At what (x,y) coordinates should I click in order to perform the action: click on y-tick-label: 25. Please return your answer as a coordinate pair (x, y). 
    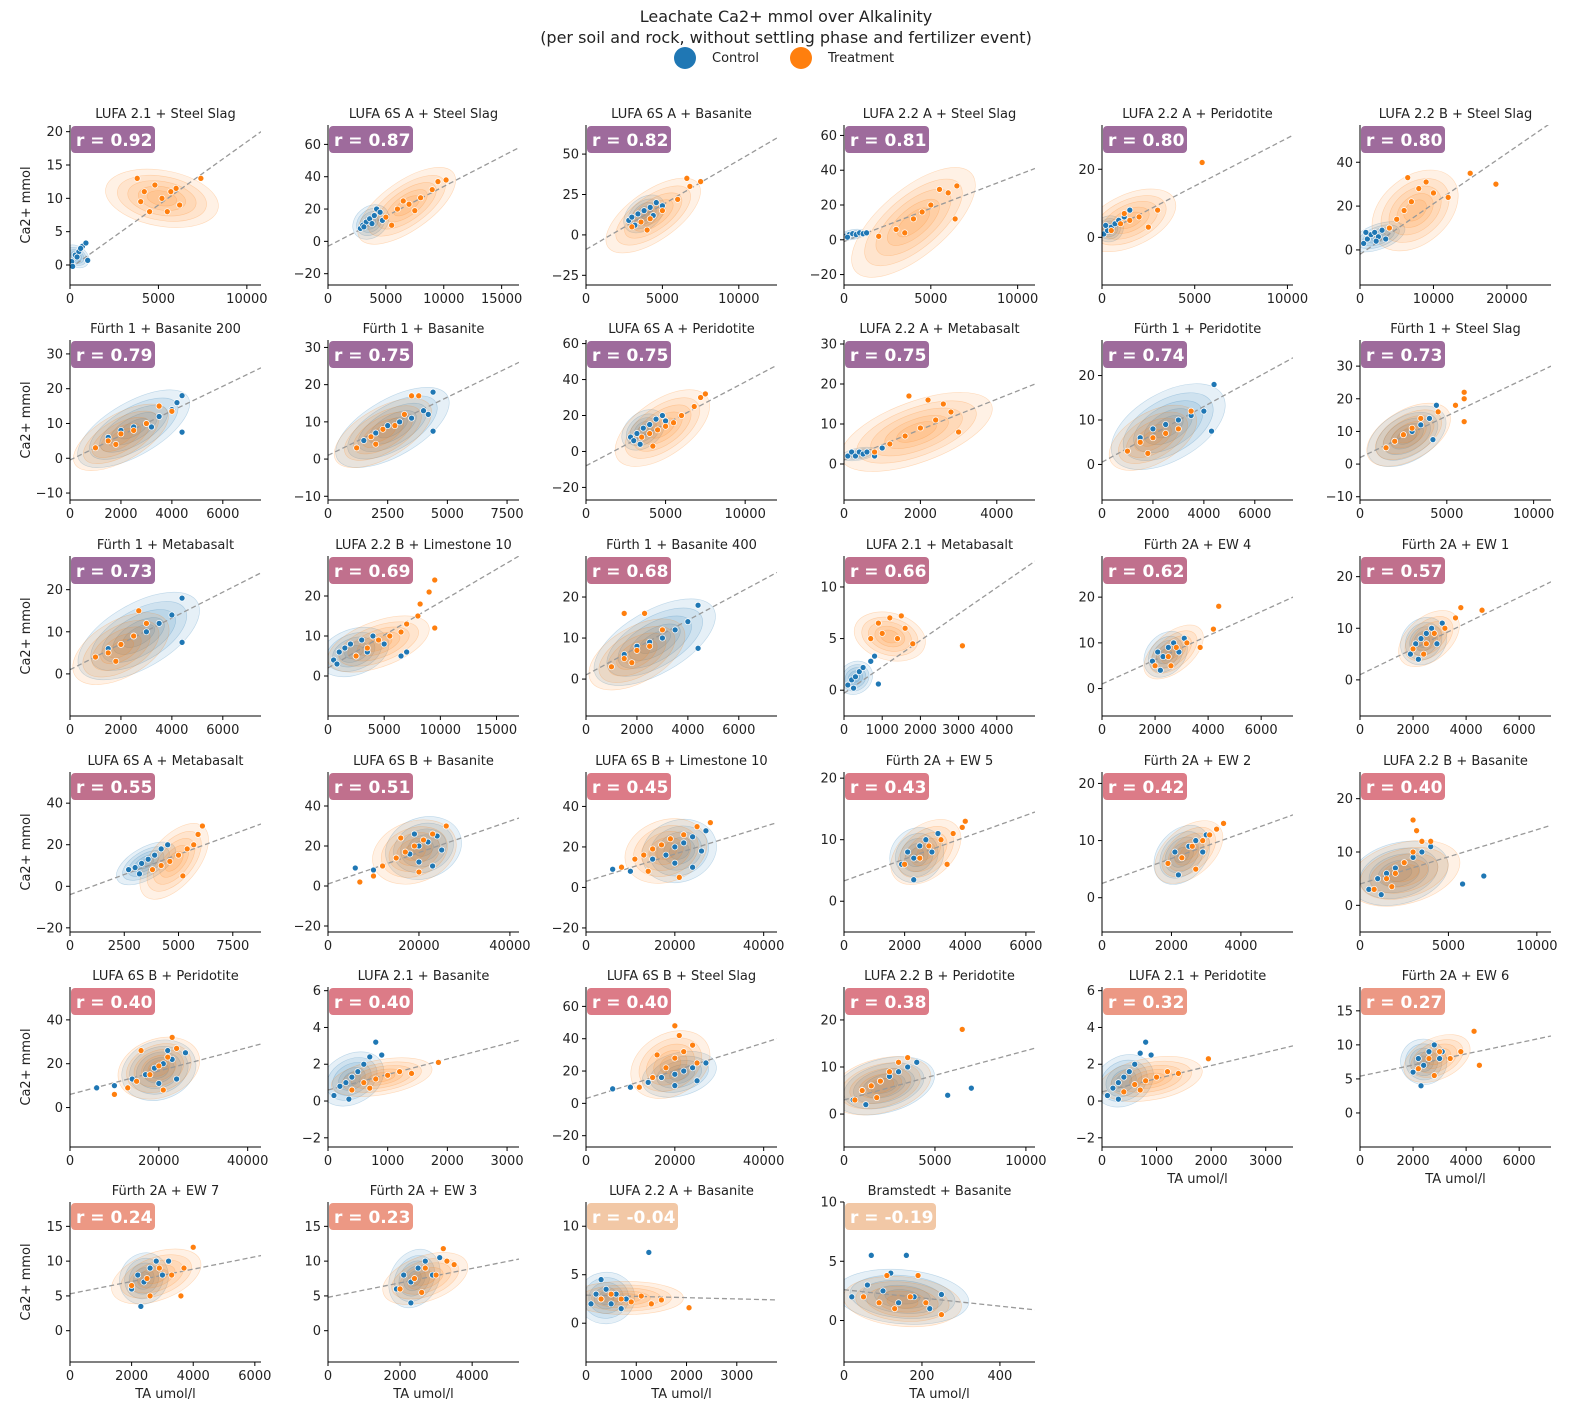
    Looking at the image, I should click on (570, 195).